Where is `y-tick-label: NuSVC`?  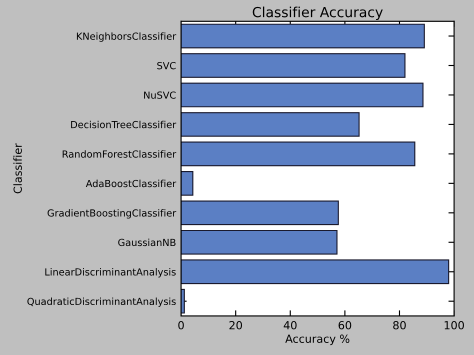 y-tick-label: NuSVC is located at coordinates (160, 95).